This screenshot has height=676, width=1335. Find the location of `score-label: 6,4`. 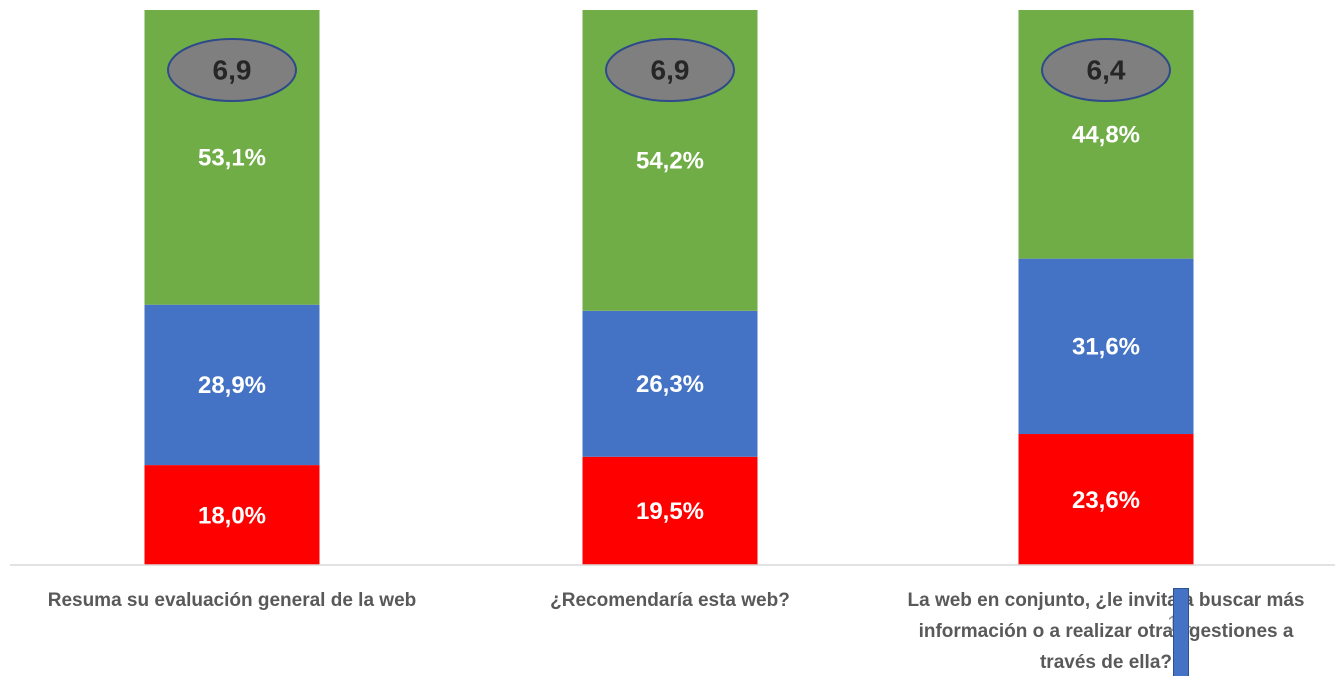

score-label: 6,4 is located at coordinates (1106, 69).